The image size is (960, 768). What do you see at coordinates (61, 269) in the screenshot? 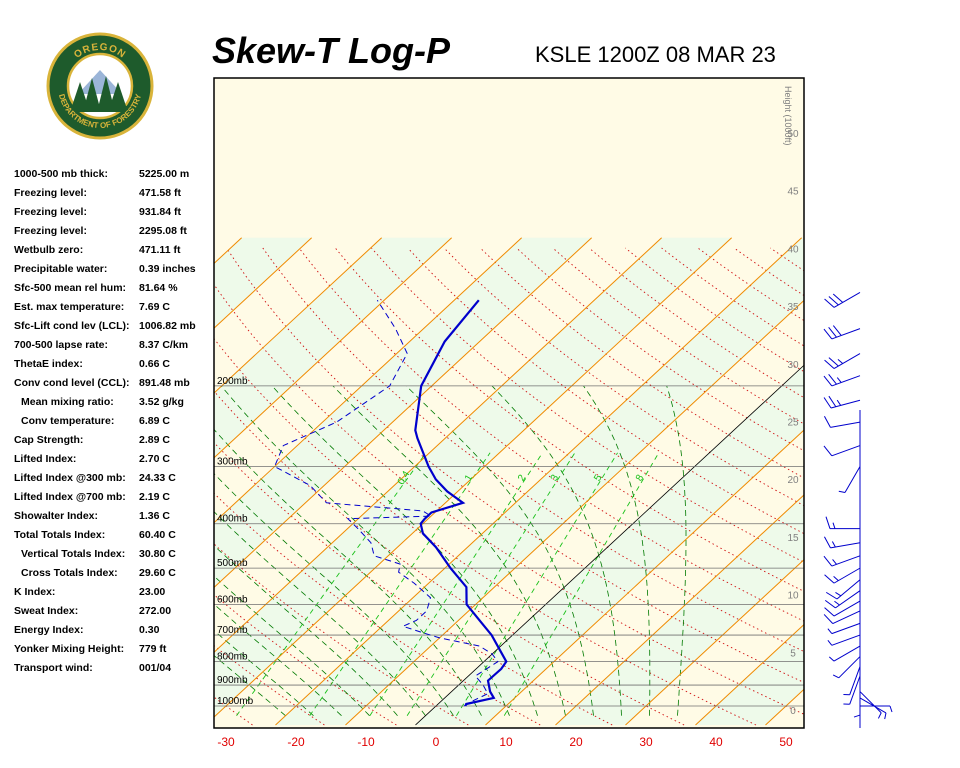
I see `stat-label: Precipitable water:` at bounding box center [61, 269].